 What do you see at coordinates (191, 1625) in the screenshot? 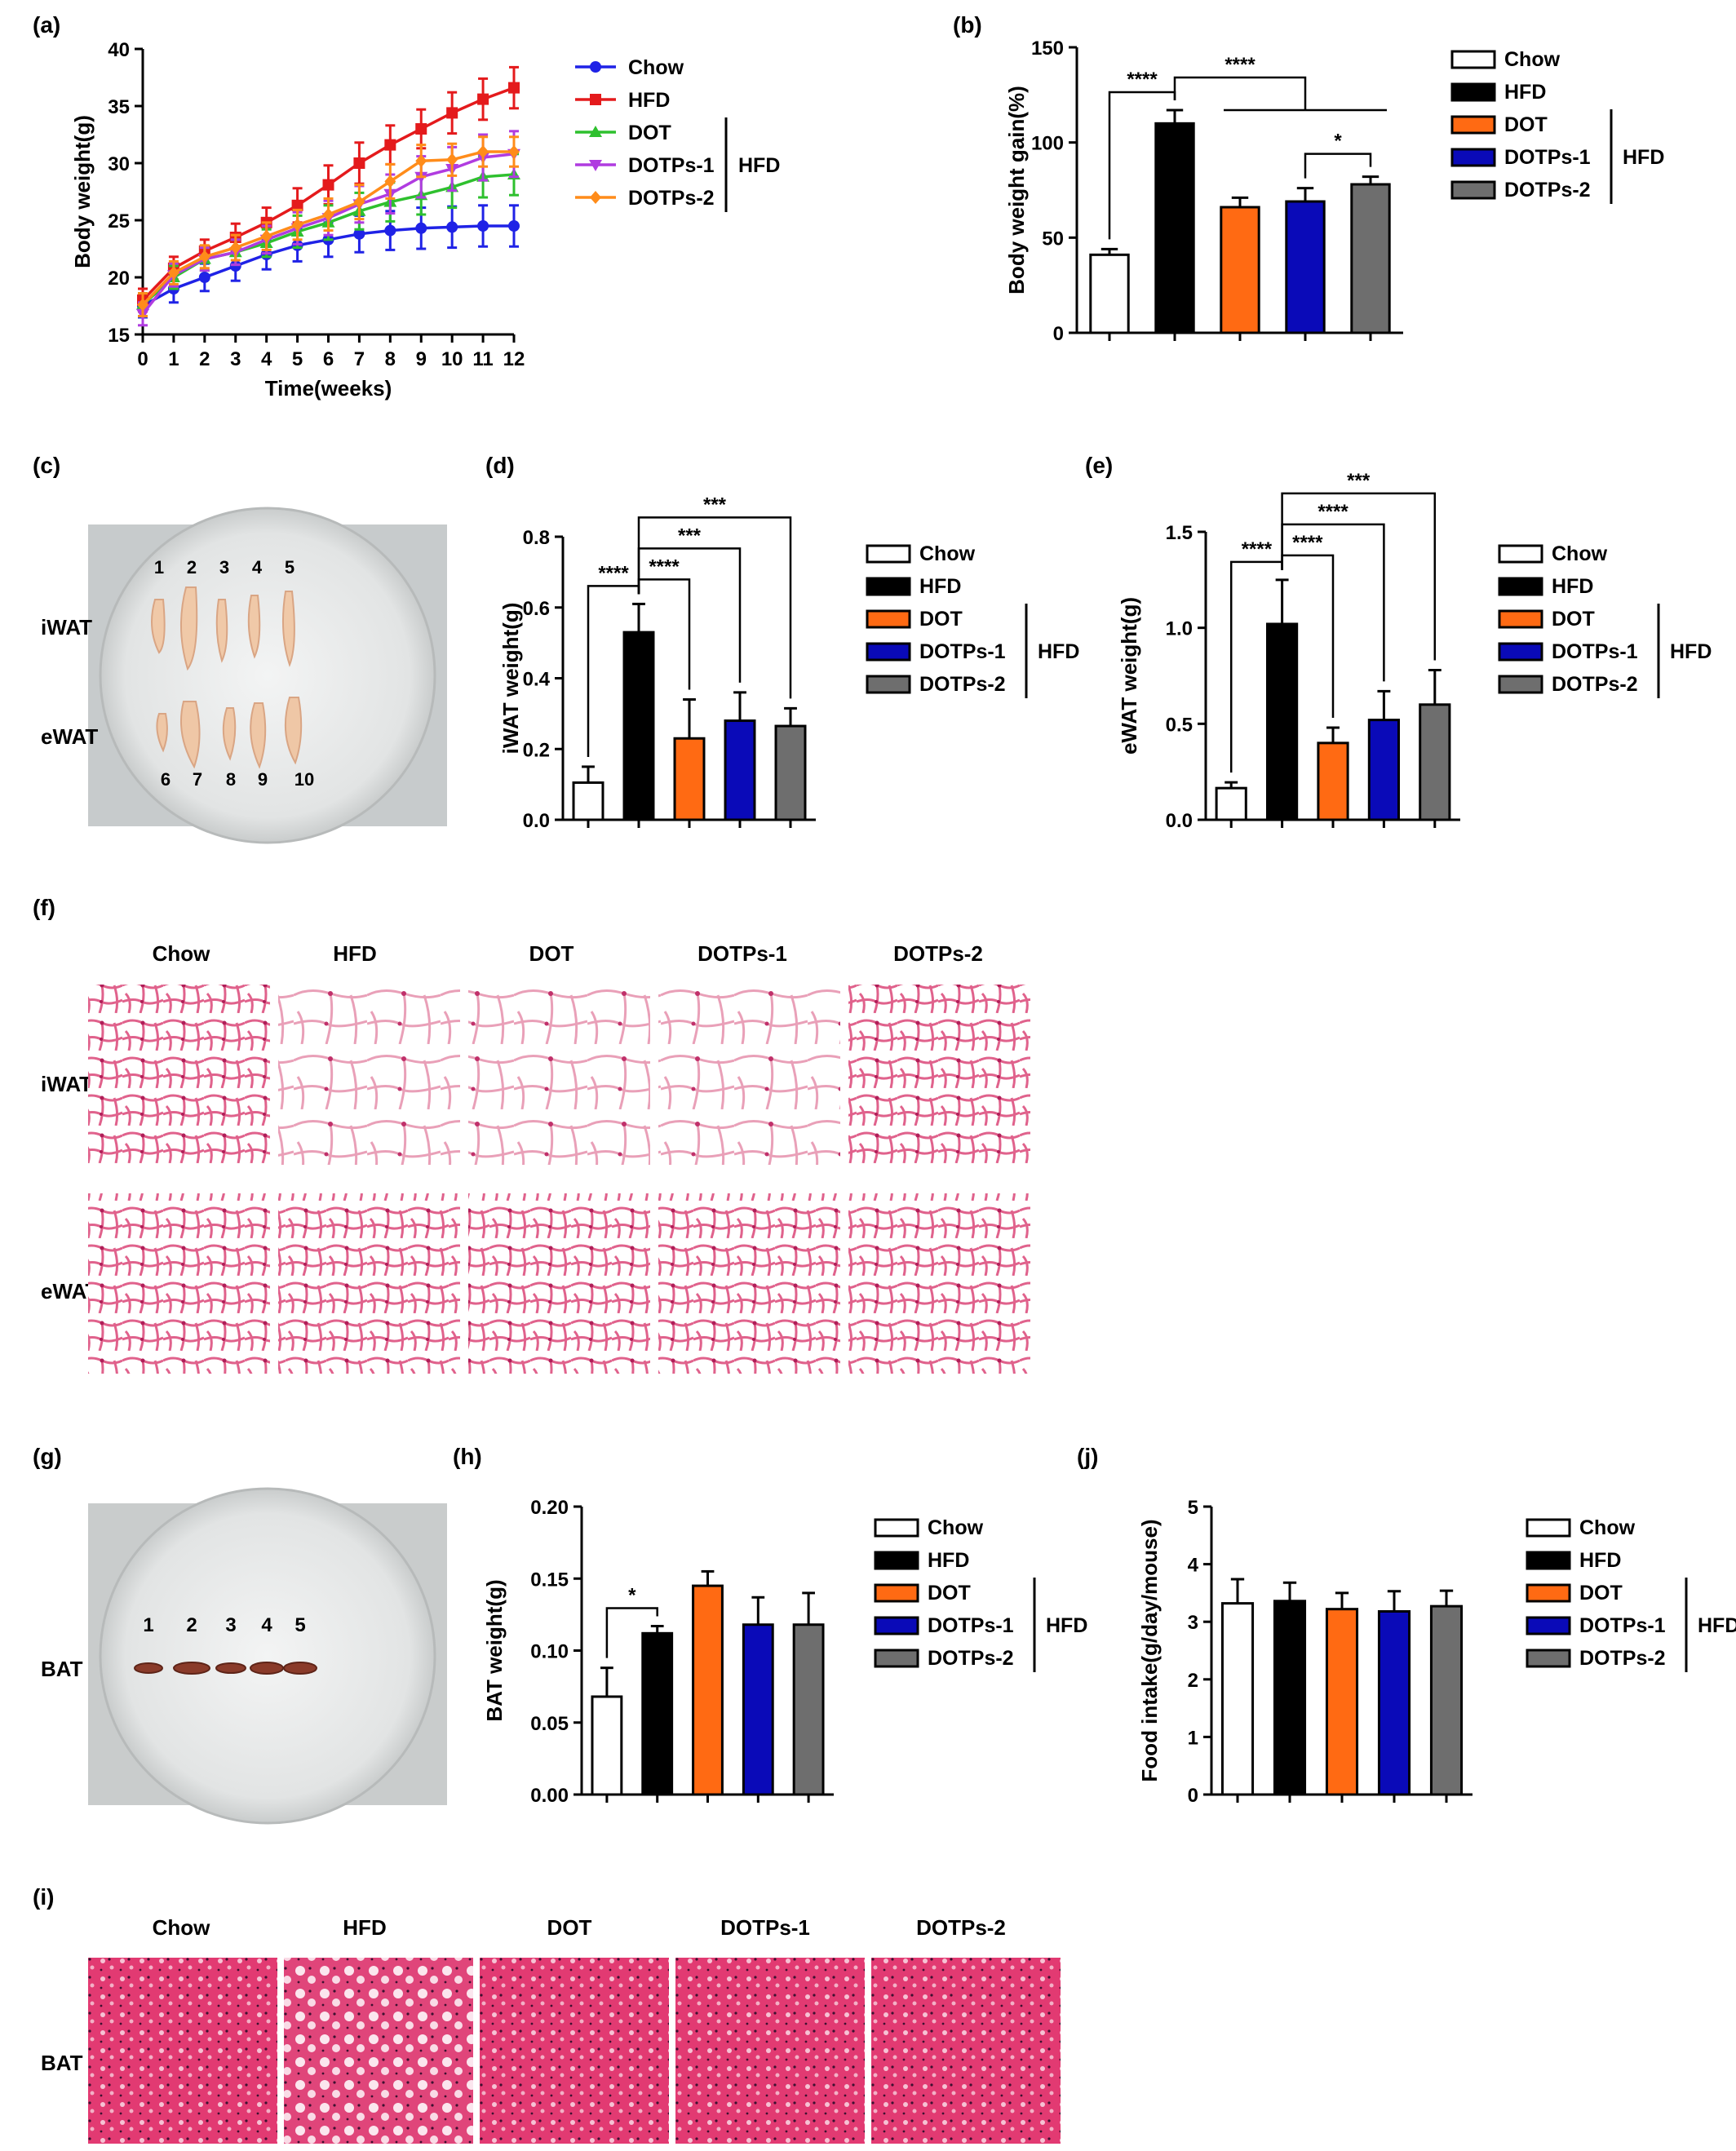
I see `photo-g-number: 2` at bounding box center [191, 1625].